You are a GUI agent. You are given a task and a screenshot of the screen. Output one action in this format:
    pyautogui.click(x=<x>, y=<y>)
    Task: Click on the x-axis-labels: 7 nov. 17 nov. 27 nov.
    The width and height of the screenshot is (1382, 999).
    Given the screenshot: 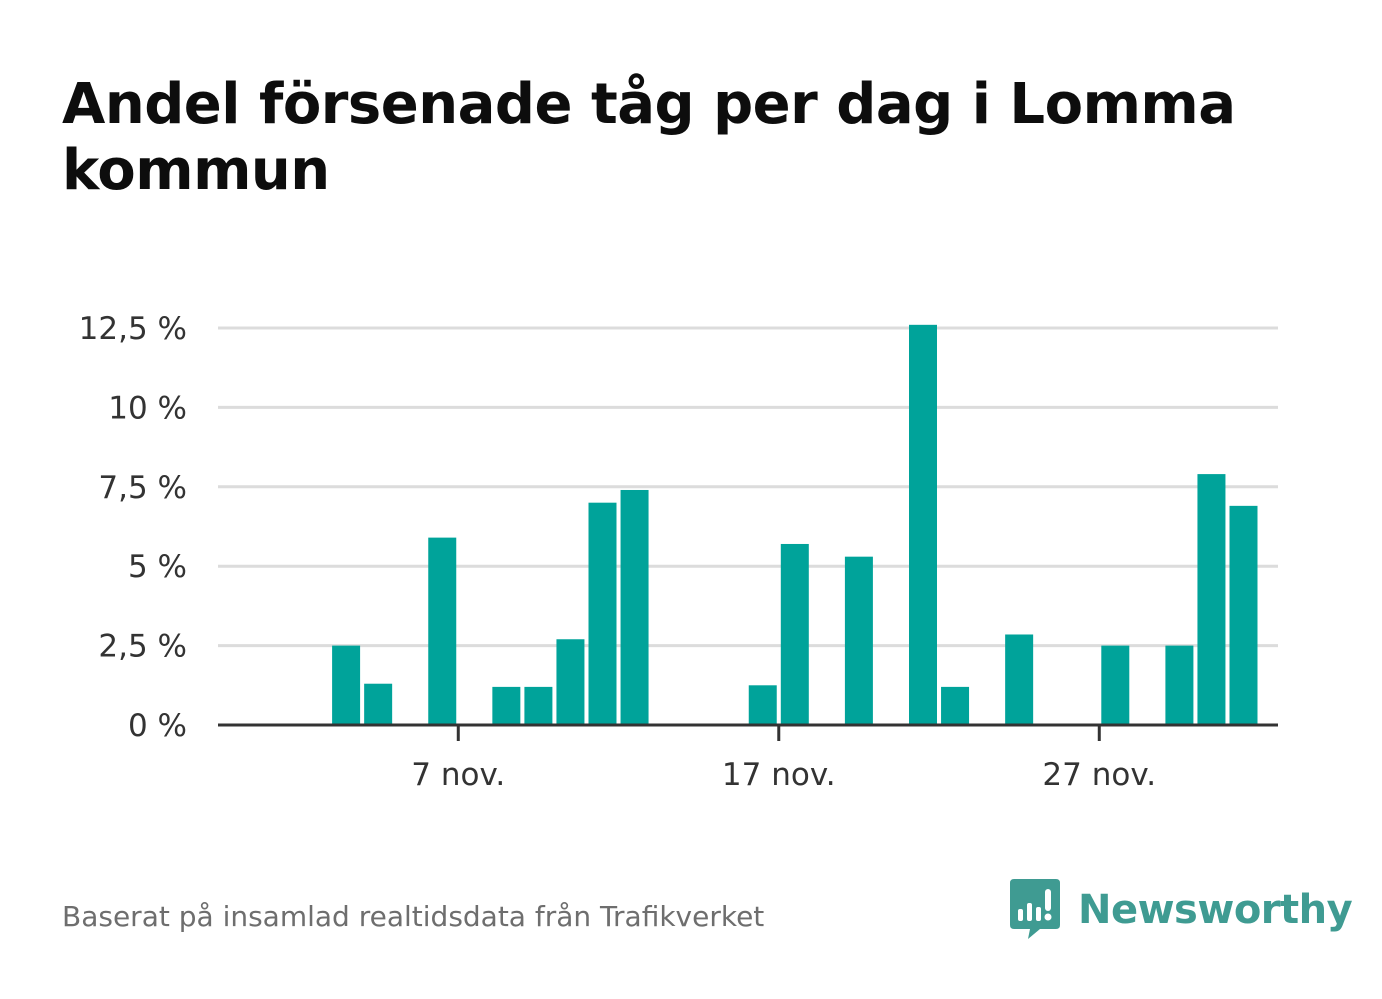 What is the action you would take?
    pyautogui.click(x=783, y=759)
    